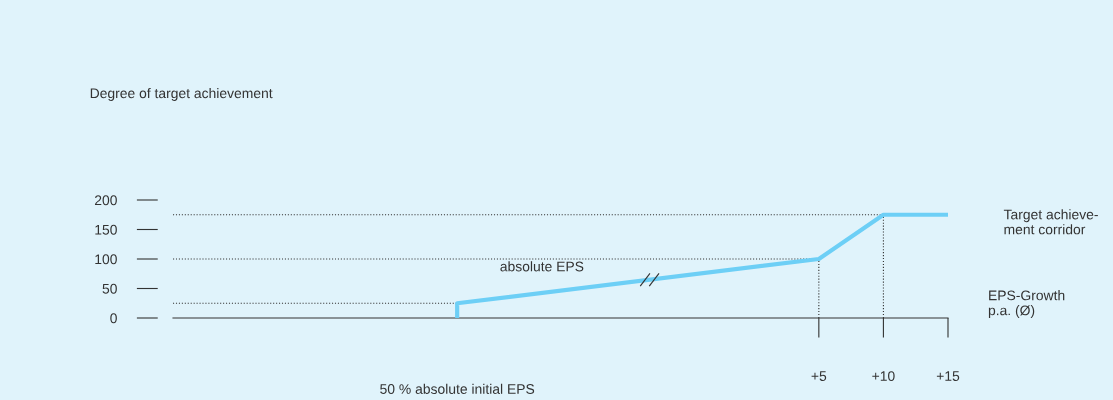 This screenshot has width=1113, height=400. Describe the element at coordinates (106, 229) in the screenshot. I see `y-tick-label: 150` at that location.